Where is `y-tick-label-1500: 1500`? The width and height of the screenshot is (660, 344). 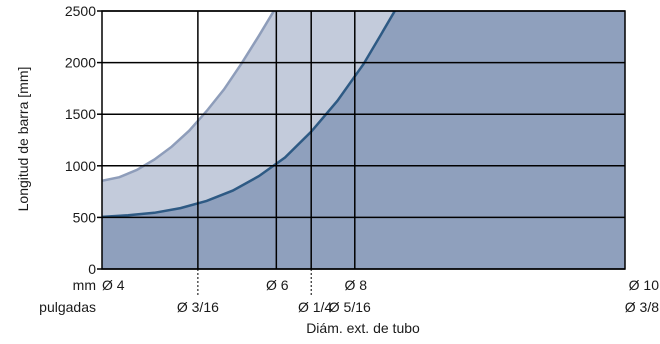
y-tick-label-1500: 1500 is located at coordinates (80, 114).